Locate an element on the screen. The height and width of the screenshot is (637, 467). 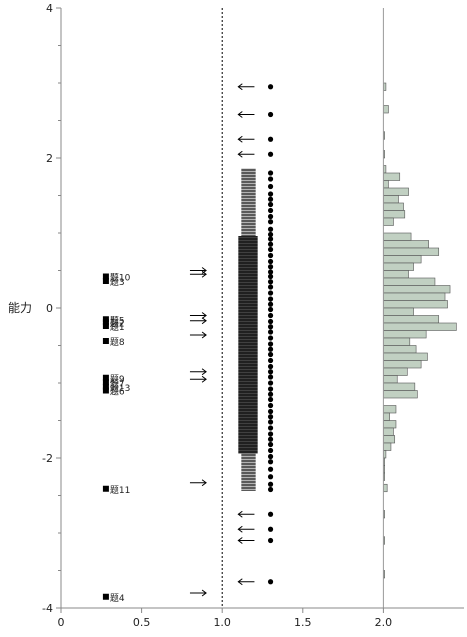
item-label: 题11 is located at coordinates (120, 490).